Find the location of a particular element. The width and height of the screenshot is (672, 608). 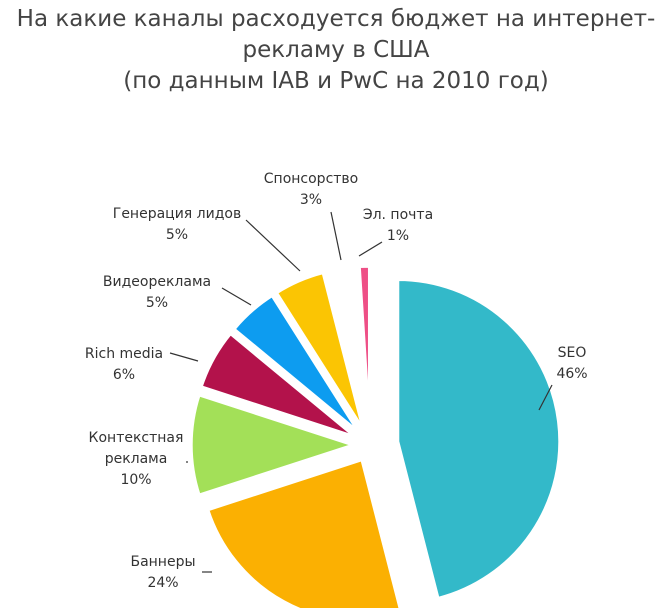

slice-name-label: Контекстная is located at coordinates (136, 438).